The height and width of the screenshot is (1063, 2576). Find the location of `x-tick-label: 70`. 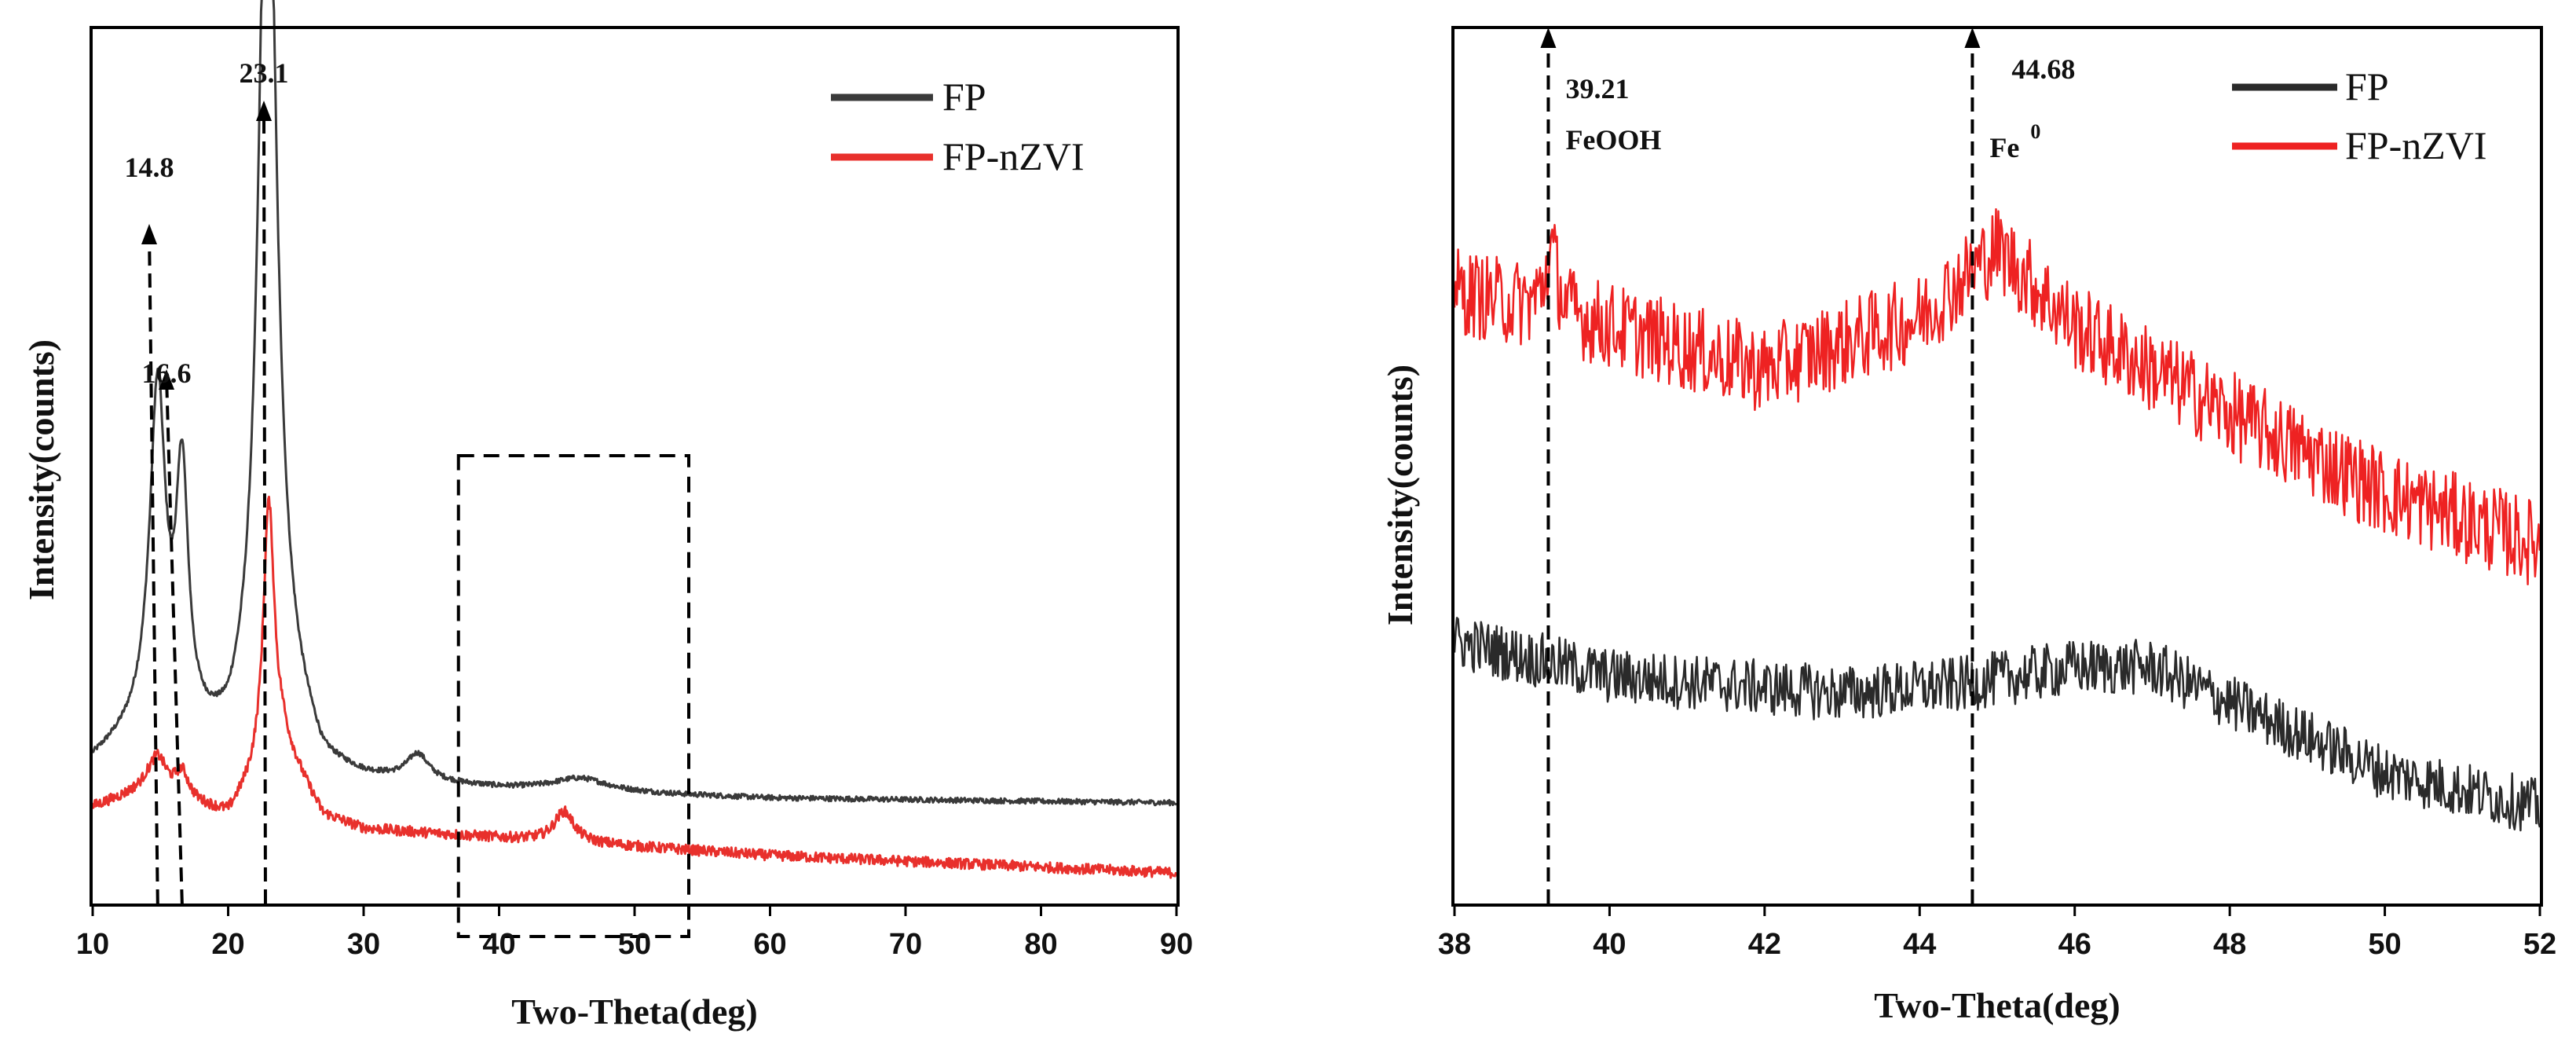

x-tick-label: 70 is located at coordinates (906, 945).